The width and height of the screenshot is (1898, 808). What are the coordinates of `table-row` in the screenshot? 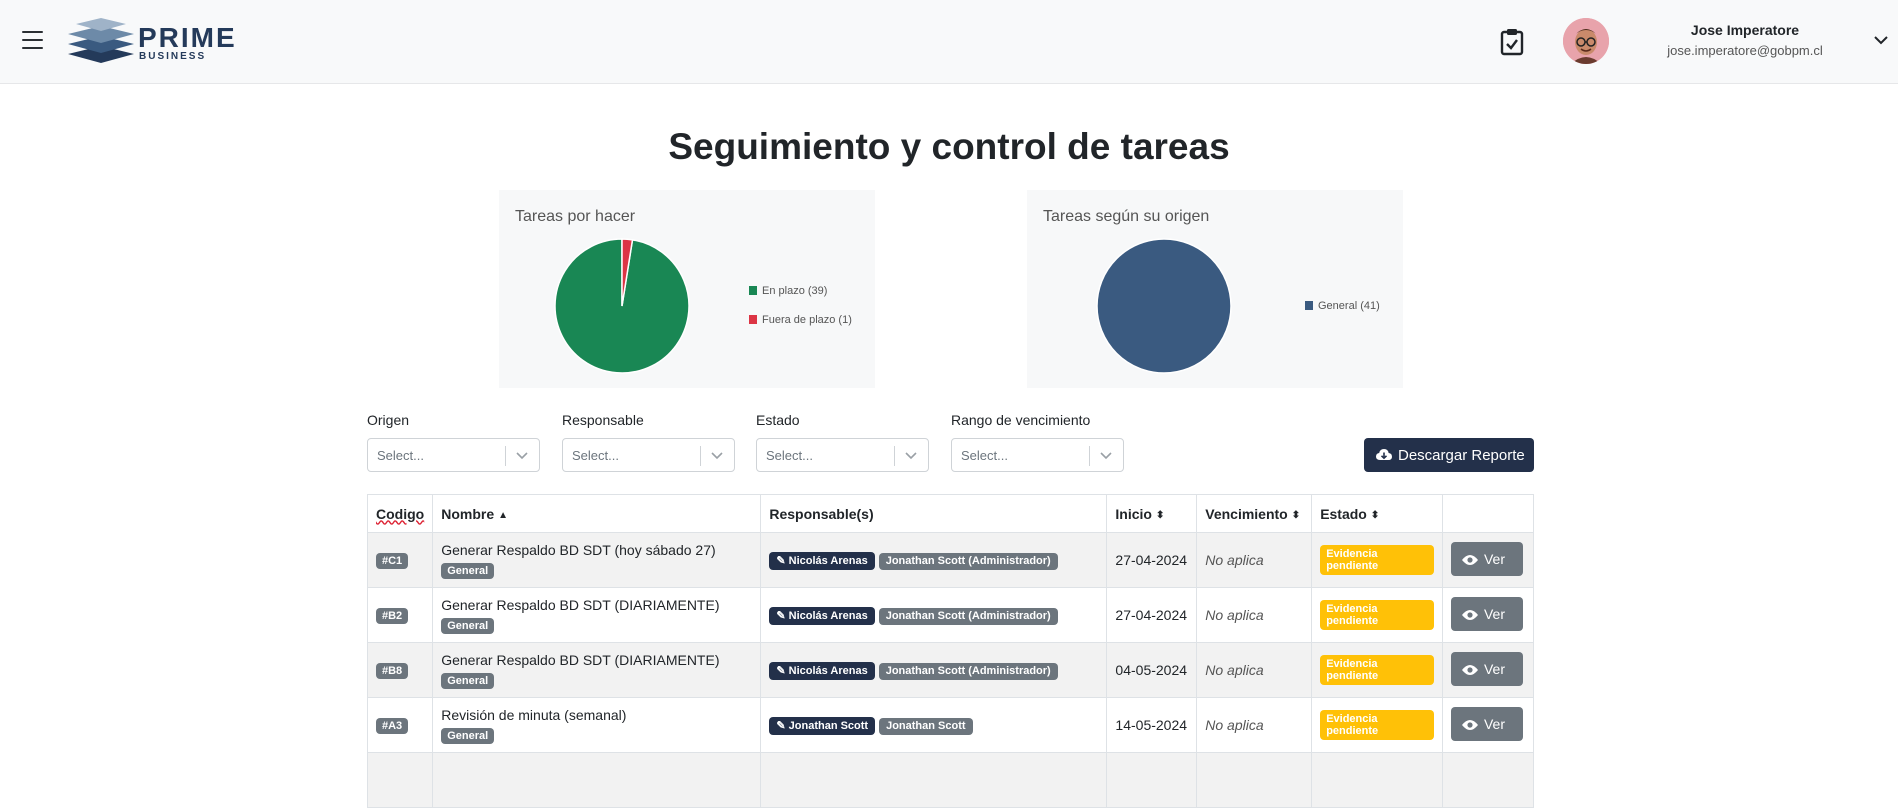 It's located at (950, 780).